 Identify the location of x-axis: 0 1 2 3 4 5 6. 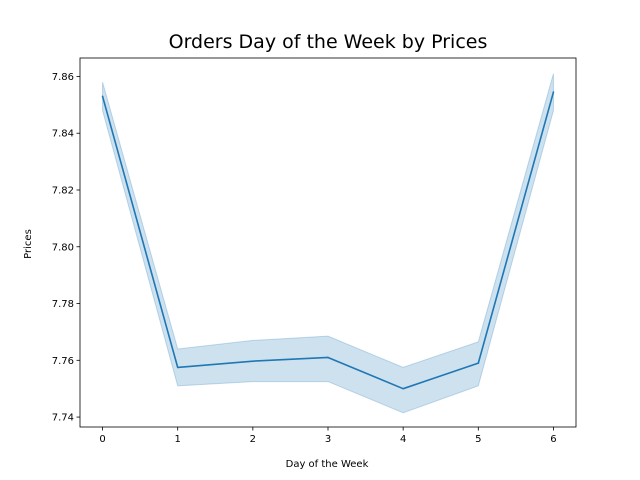
(328, 436).